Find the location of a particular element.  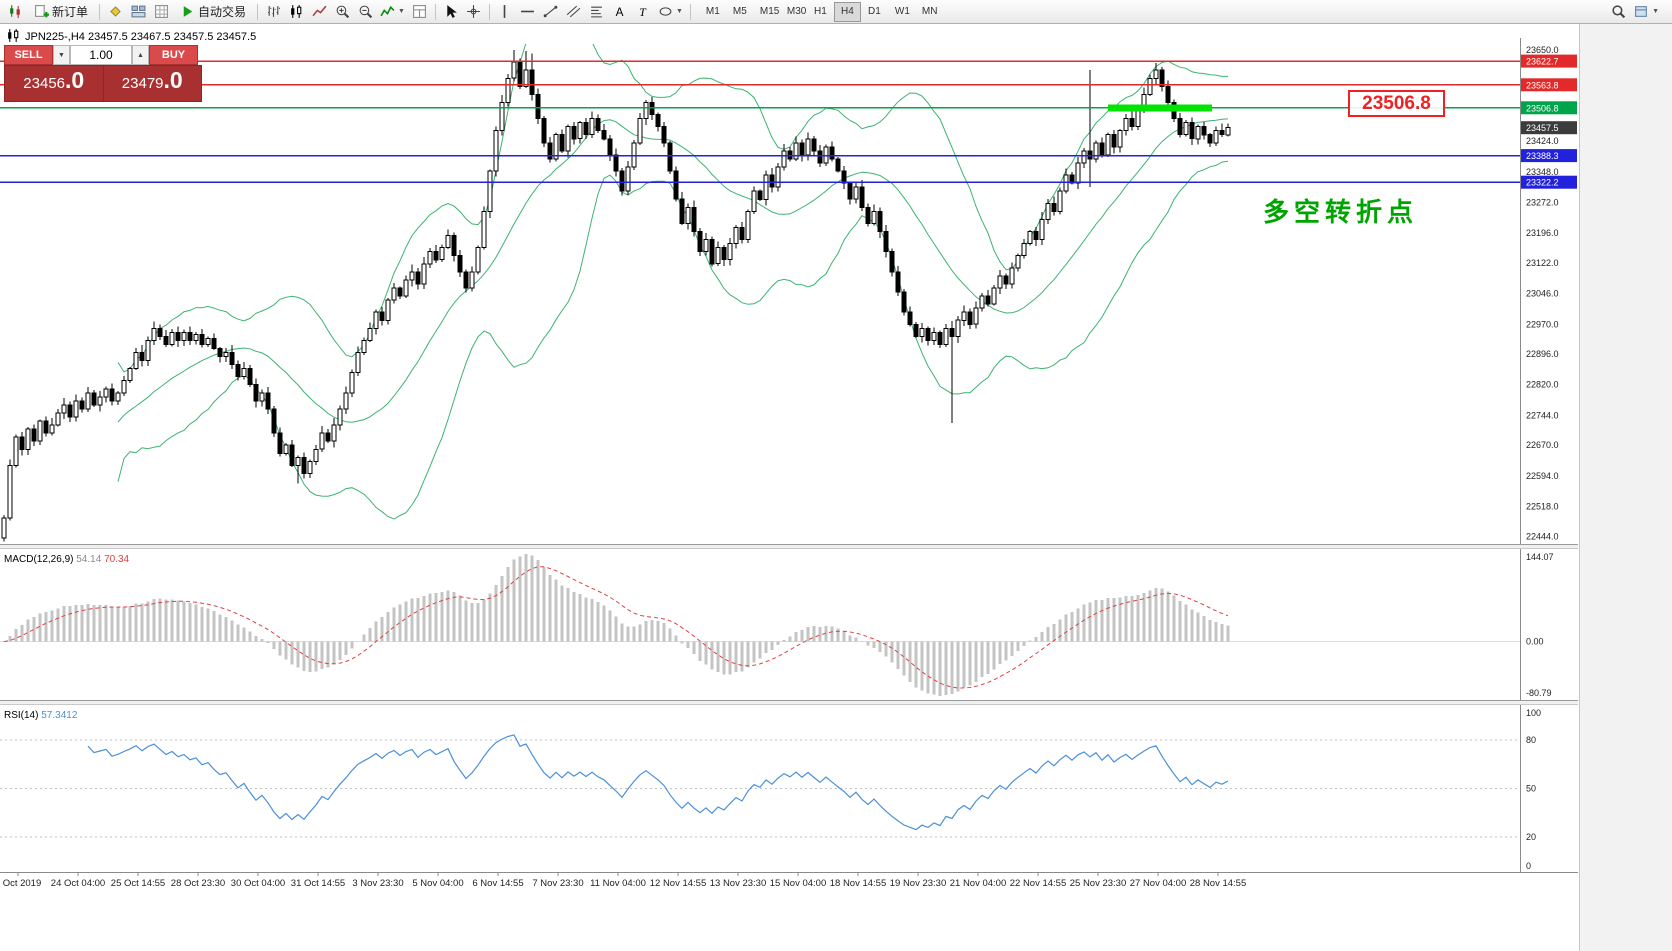

timeframe-m30-button: M30 is located at coordinates (793, 12).